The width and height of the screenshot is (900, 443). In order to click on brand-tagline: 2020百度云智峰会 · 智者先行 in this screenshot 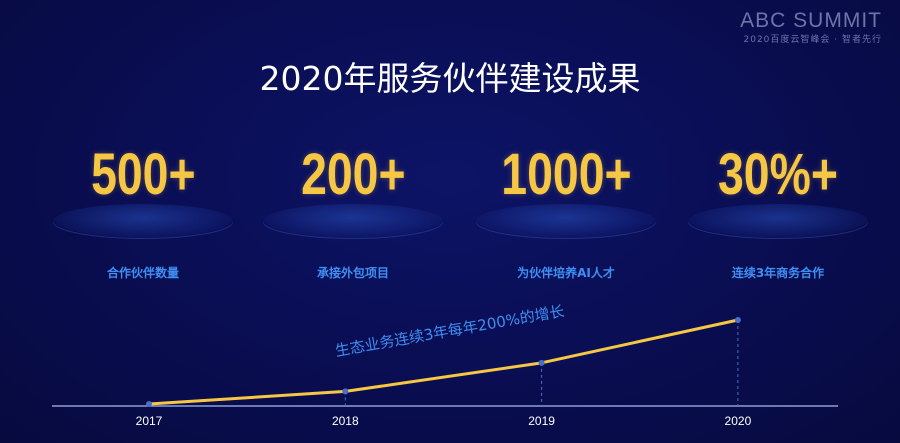, I will do `click(812, 40)`.